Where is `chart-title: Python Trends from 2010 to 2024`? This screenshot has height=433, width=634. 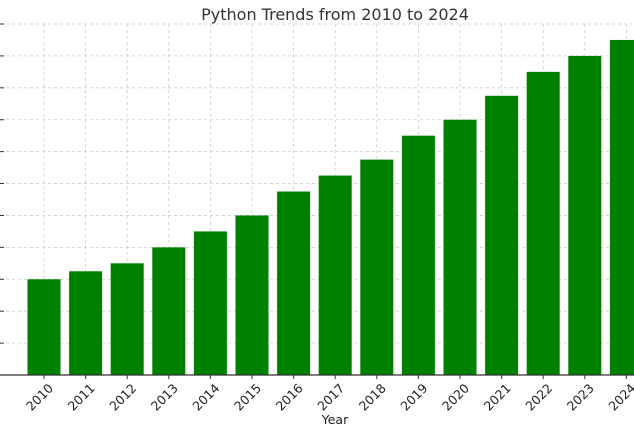
chart-title: Python Trends from 2010 to 2024 is located at coordinates (335, 14).